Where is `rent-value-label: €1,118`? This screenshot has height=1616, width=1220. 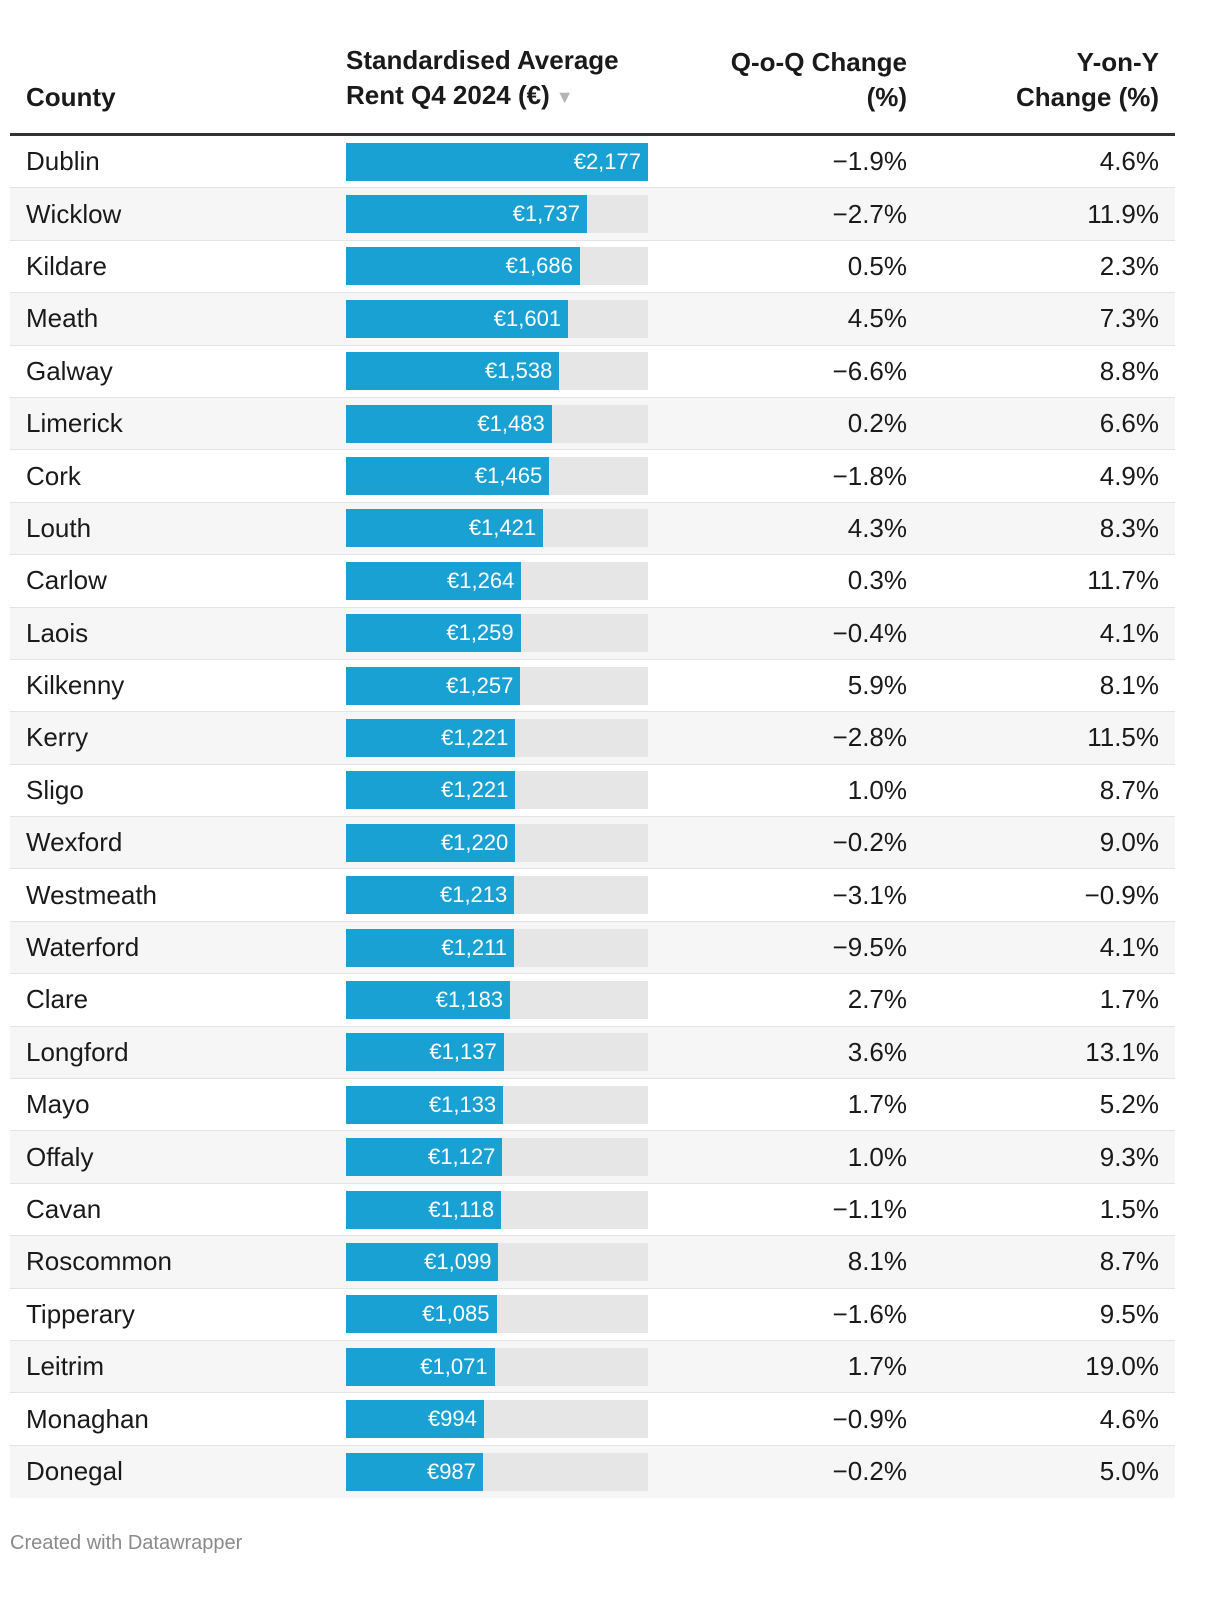 rent-value-label: €1,118 is located at coordinates (461, 1209).